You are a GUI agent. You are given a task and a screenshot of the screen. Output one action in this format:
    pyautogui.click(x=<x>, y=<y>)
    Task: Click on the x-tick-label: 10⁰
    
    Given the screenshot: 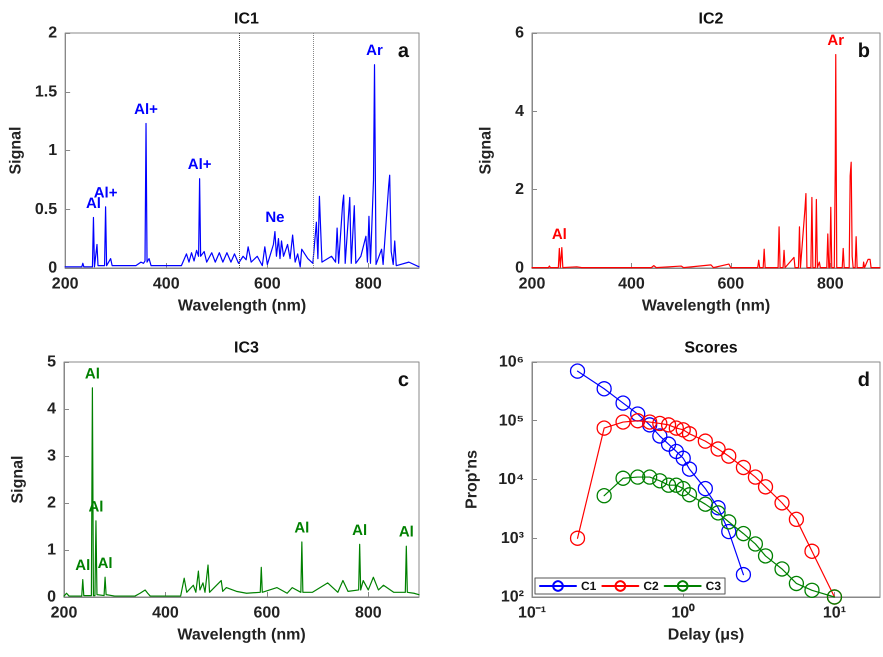 What is the action you would take?
    pyautogui.click(x=683, y=613)
    